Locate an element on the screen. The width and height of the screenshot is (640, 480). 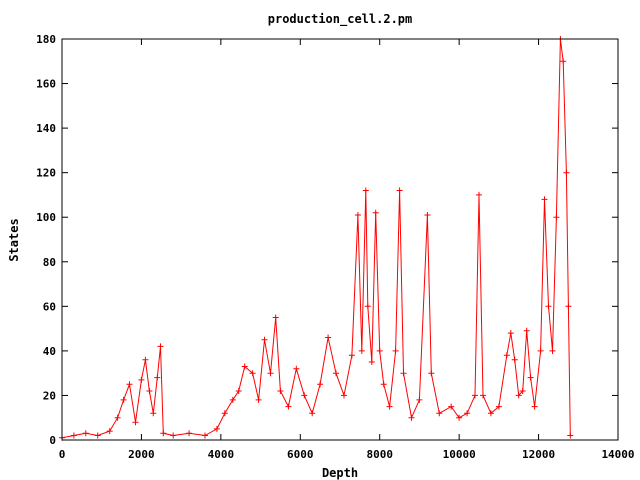
x-tick-label: 10000 is located at coordinates (459, 454).